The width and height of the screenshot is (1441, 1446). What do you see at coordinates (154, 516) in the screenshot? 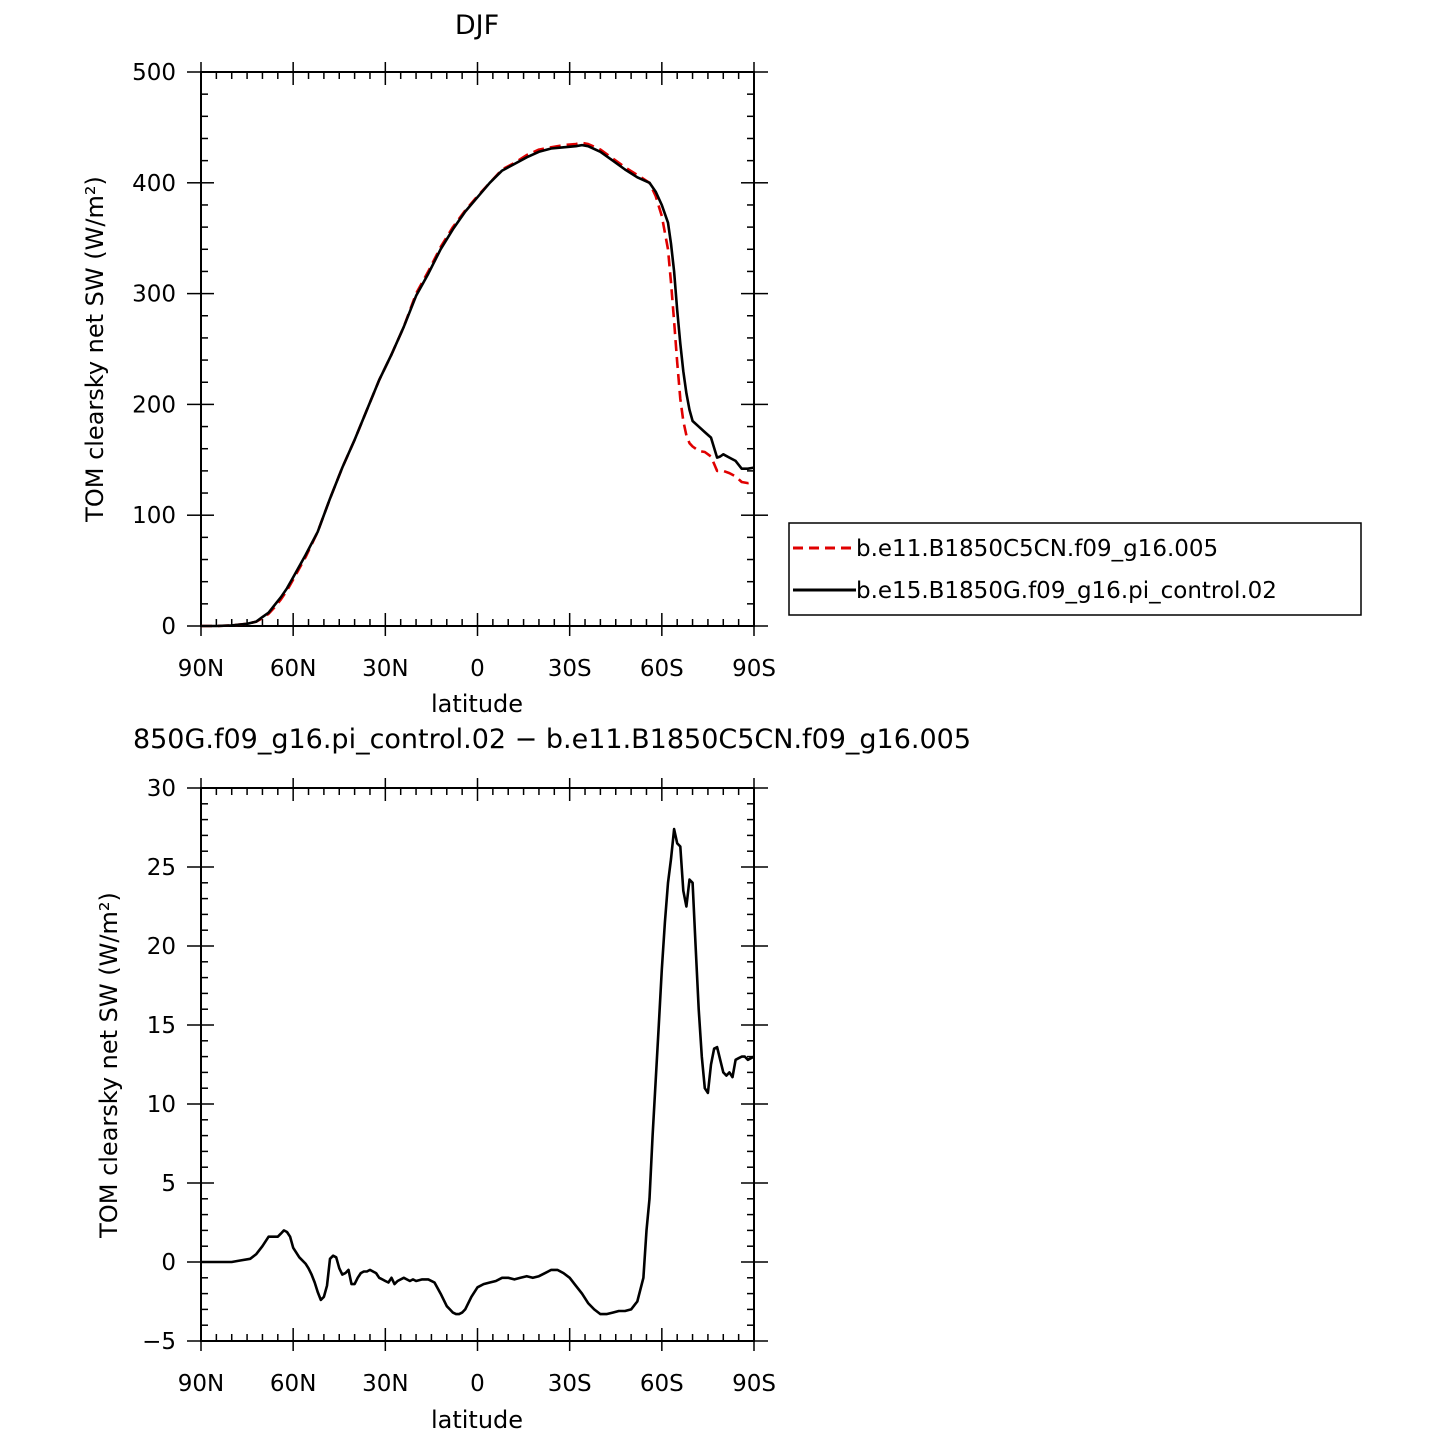
I see `top-y-tick-label: 100` at bounding box center [154, 516].